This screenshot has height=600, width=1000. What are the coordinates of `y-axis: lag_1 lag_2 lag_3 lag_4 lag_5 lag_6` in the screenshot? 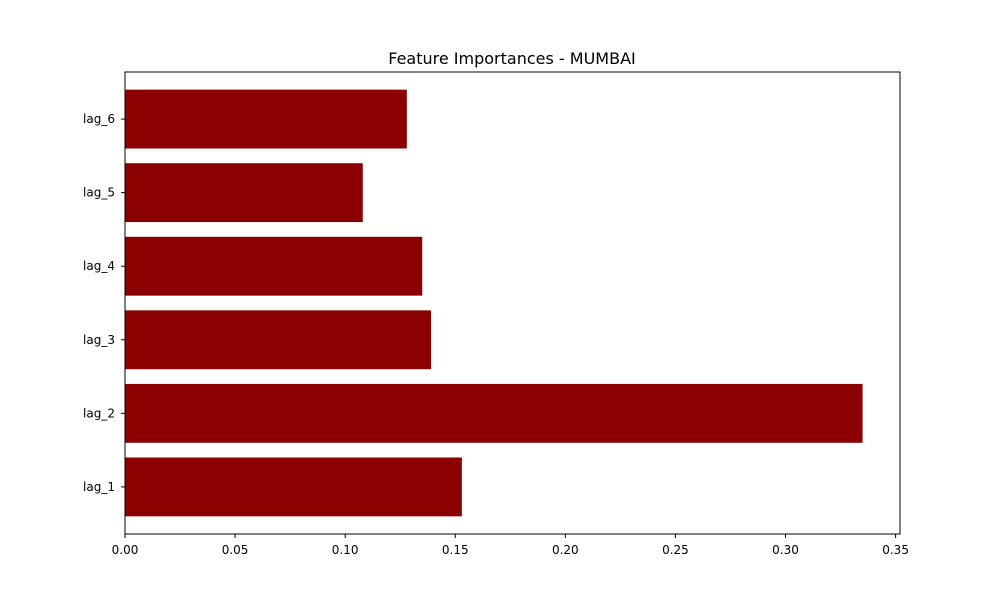 It's located at (104, 303).